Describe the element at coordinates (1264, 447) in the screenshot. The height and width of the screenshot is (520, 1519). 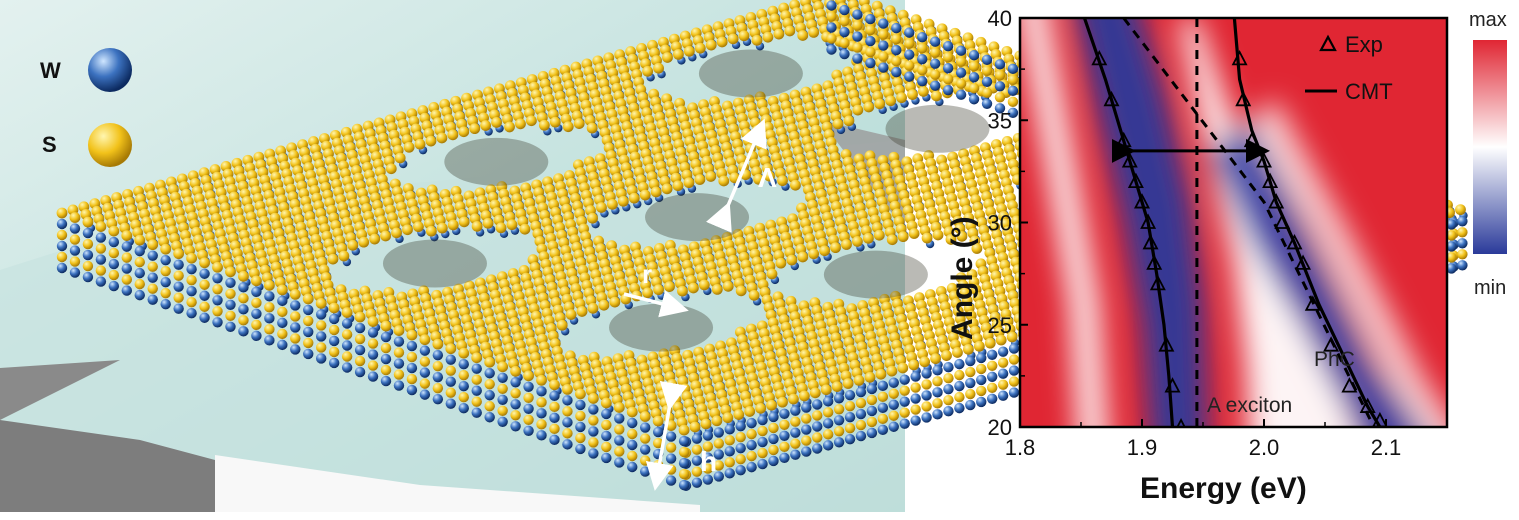
I see `x-tick-label: 2.0` at that location.